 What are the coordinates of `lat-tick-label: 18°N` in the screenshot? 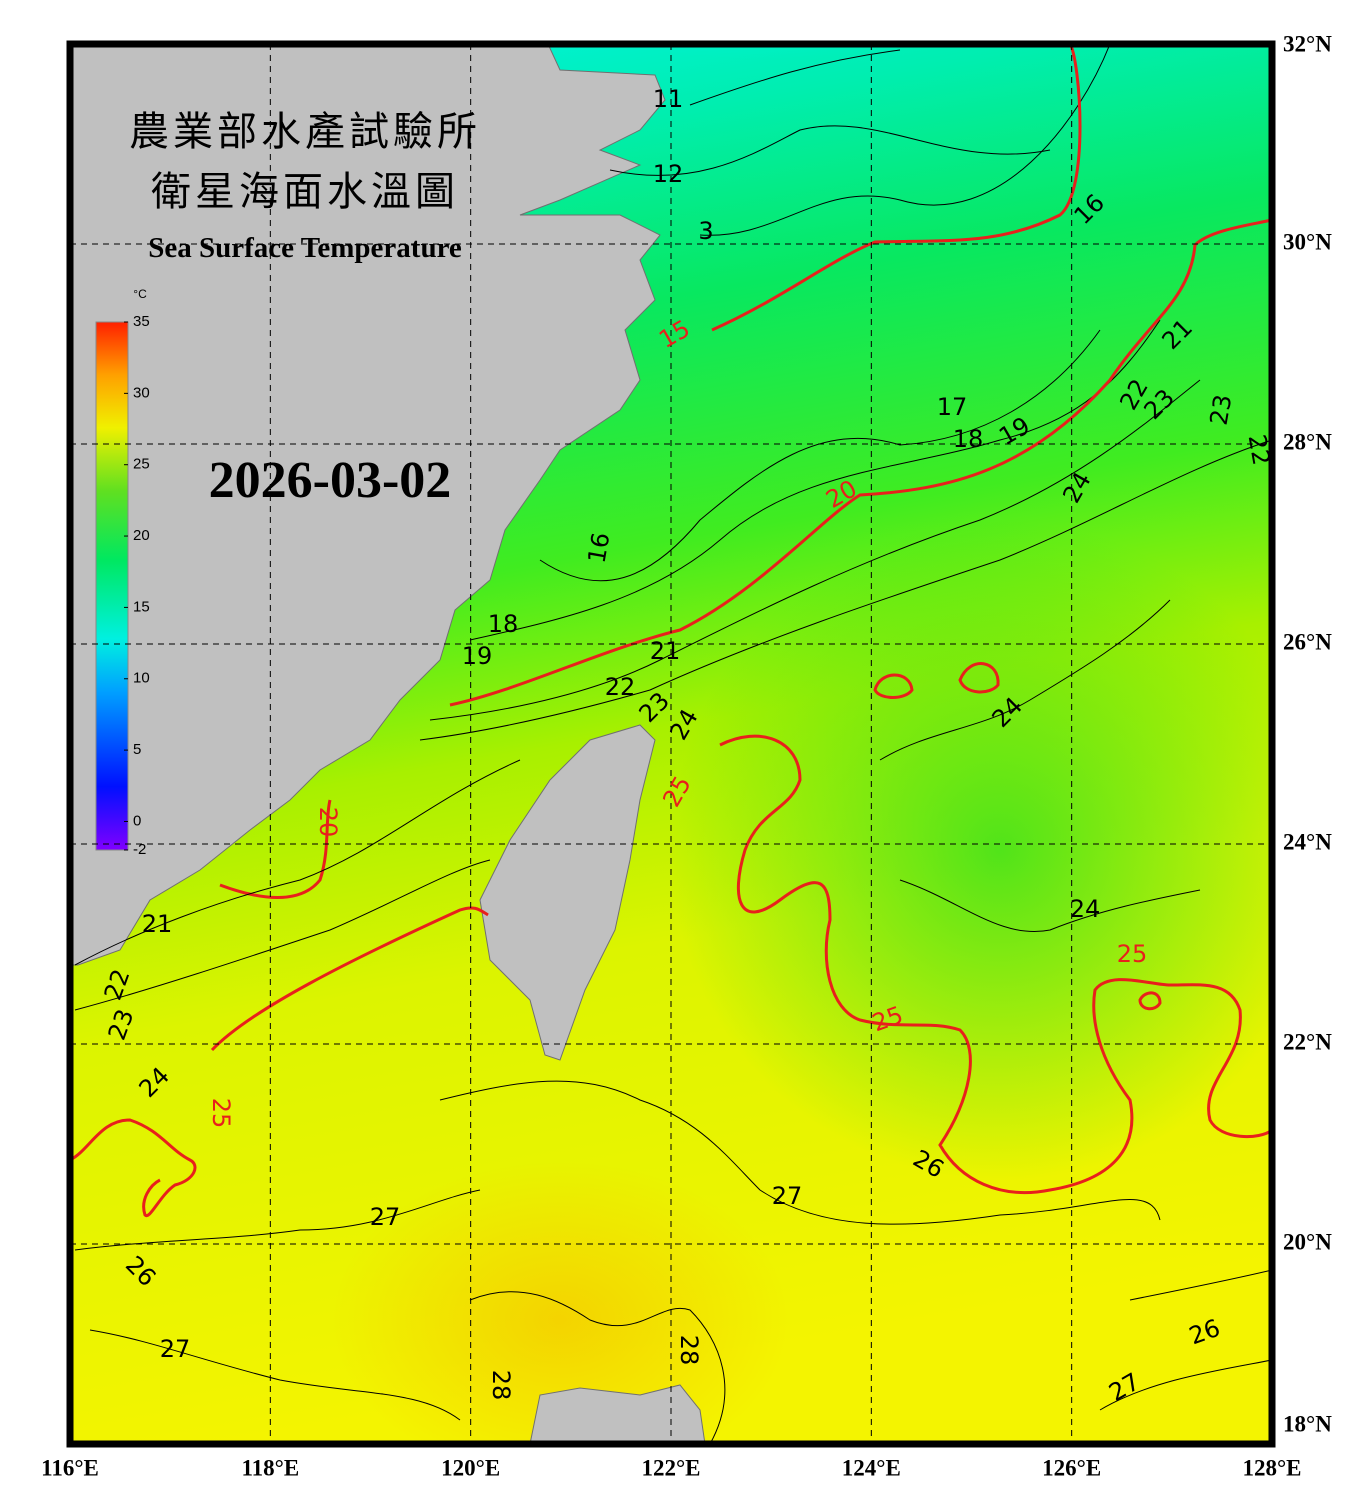 It's located at (1307, 1423).